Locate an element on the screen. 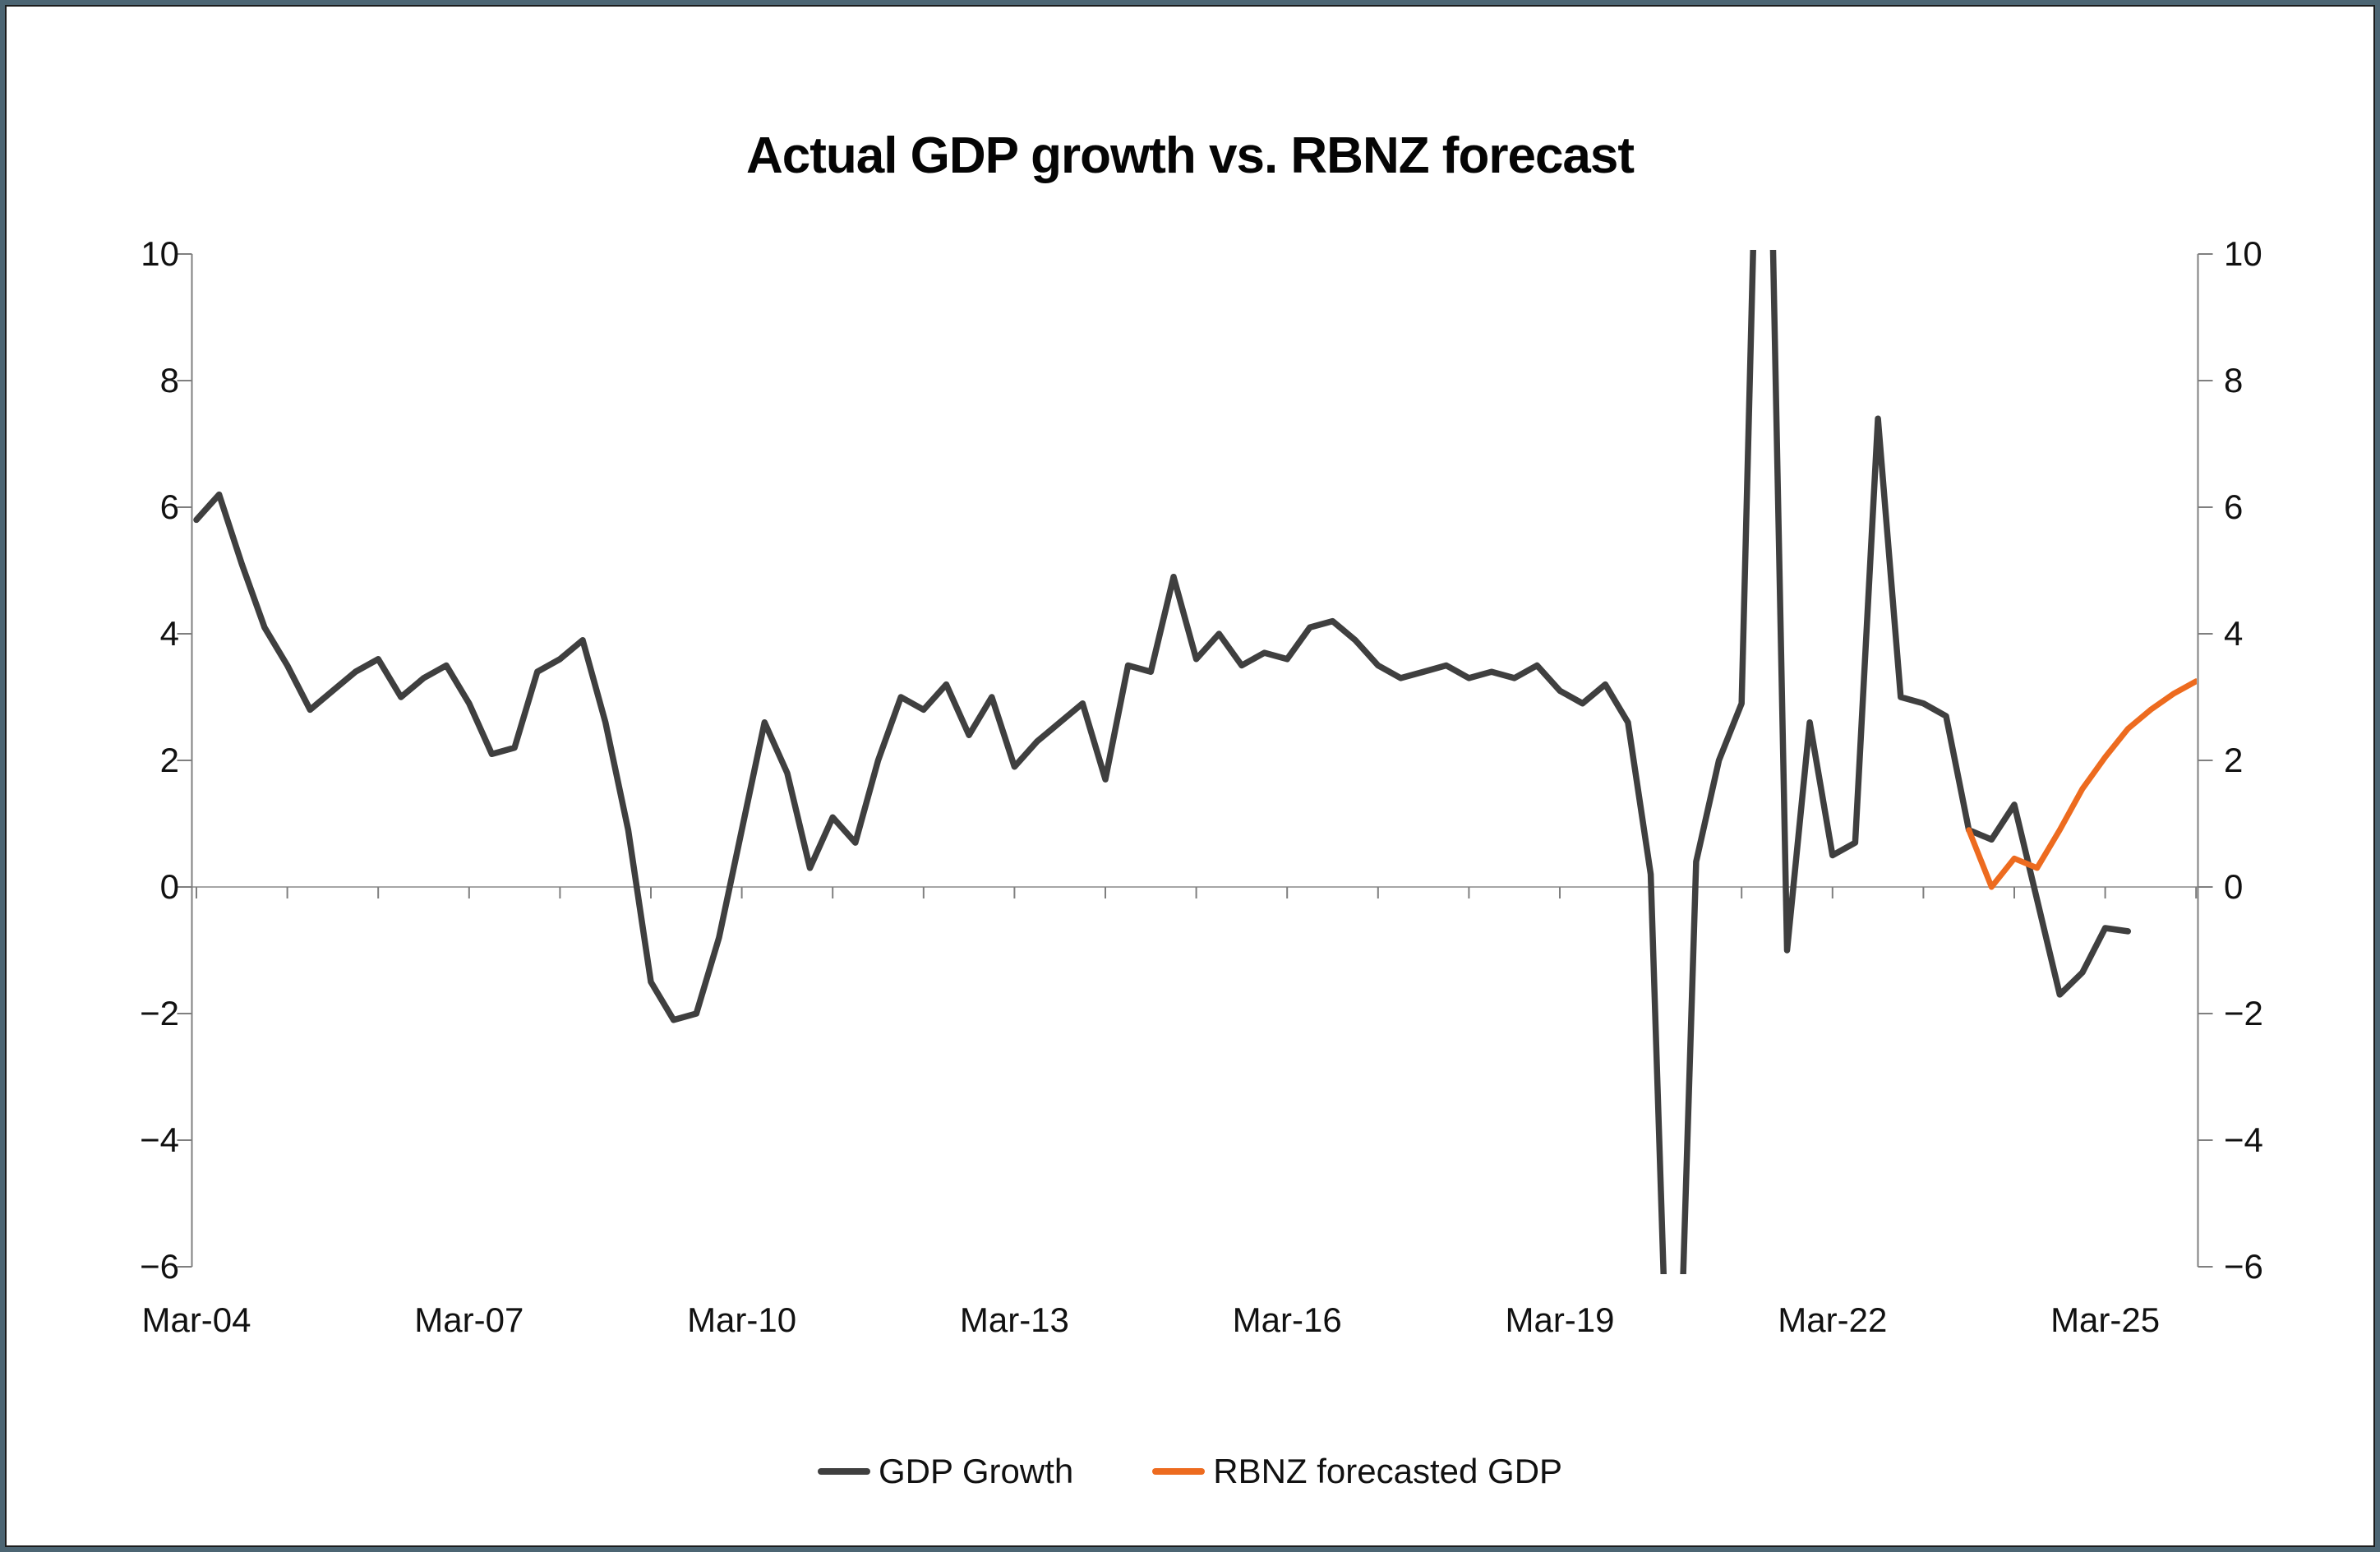 This screenshot has width=2380, height=1552. legend-item-rbnz-forecast: RBNZ forecasted GDP is located at coordinates (1357, 1471).